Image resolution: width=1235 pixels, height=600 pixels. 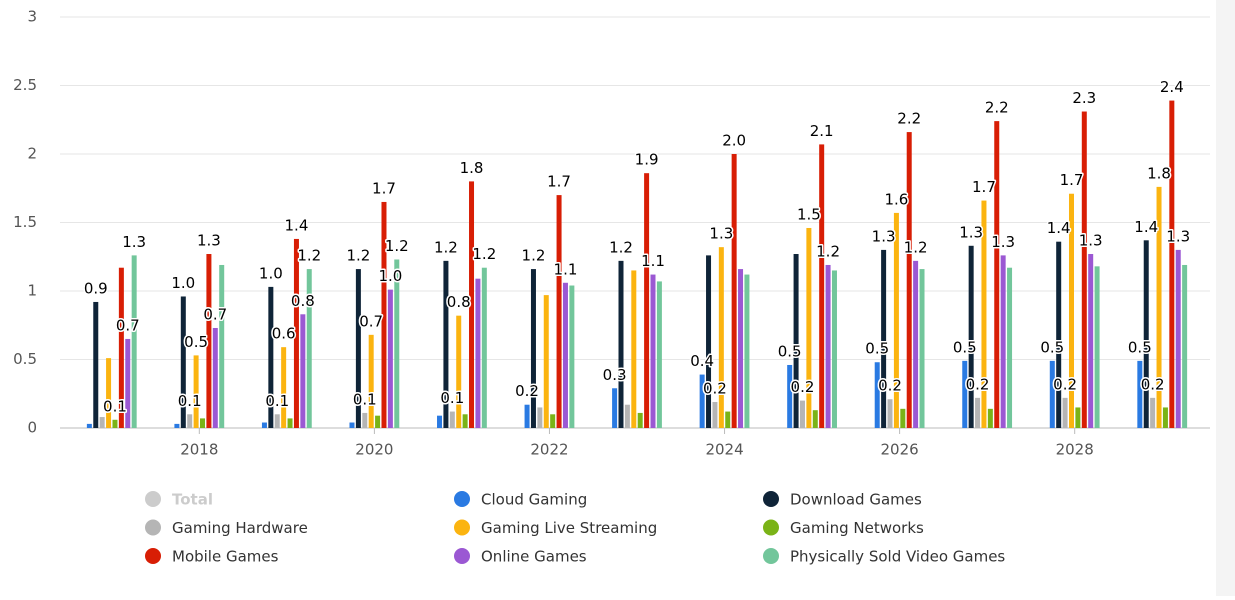 What do you see at coordinates (240, 528) in the screenshot?
I see `legend-label: Gaming Hardware` at bounding box center [240, 528].